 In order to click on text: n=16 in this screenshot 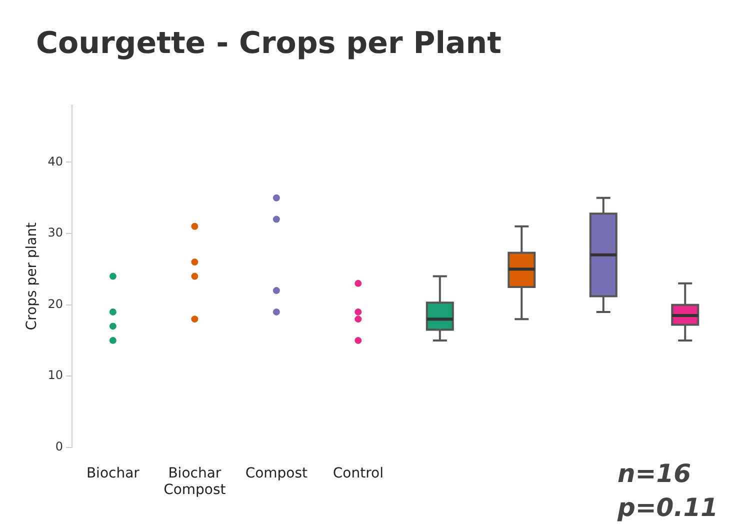, I will do `click(654, 474)`.